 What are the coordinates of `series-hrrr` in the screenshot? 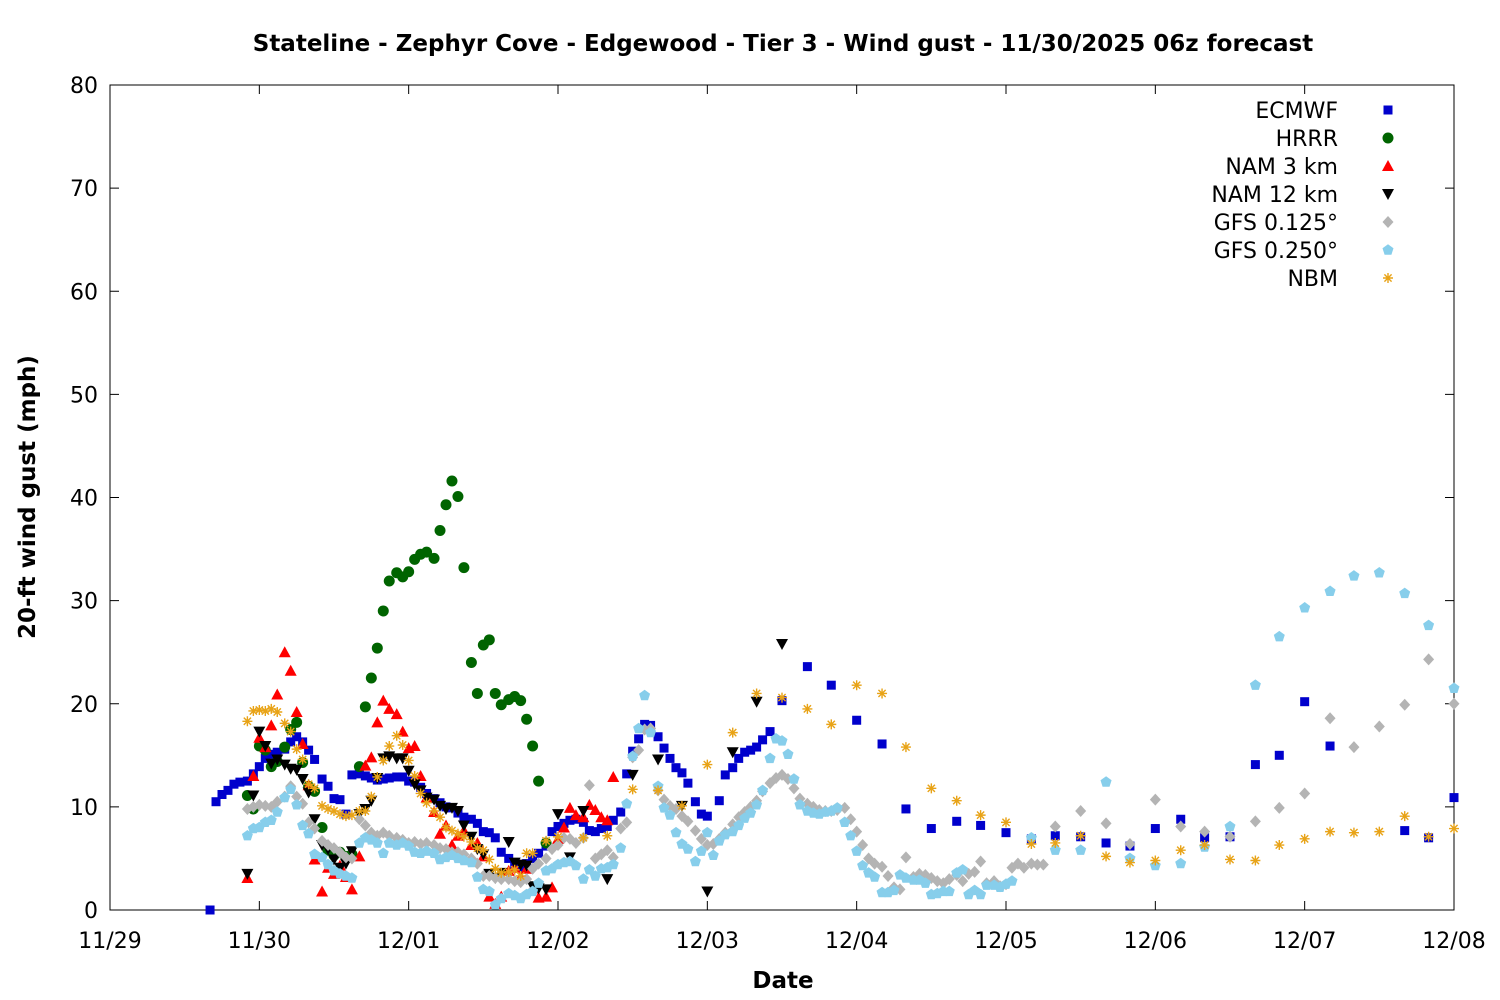 It's located at (396, 668).